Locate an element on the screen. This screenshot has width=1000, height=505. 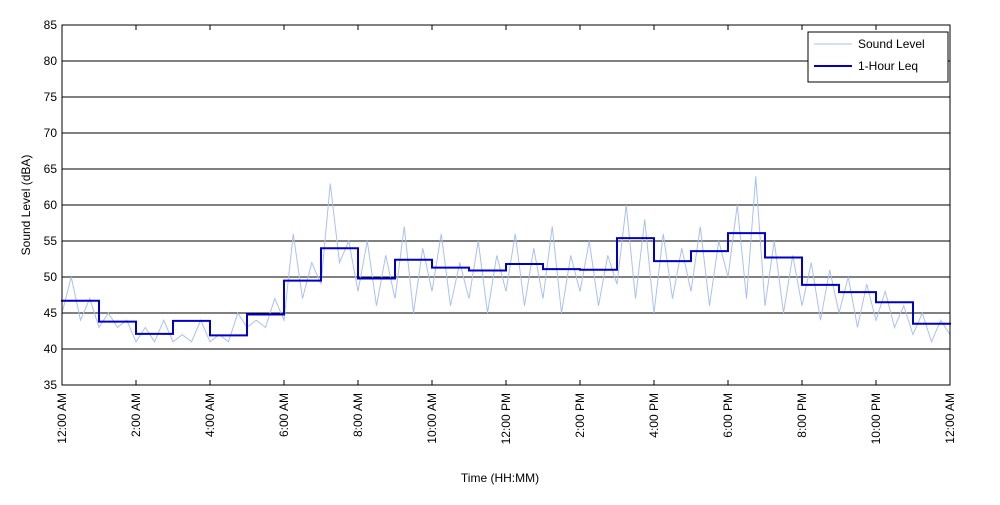
x-tick-label: 2:00 AM is located at coordinates (136, 415).